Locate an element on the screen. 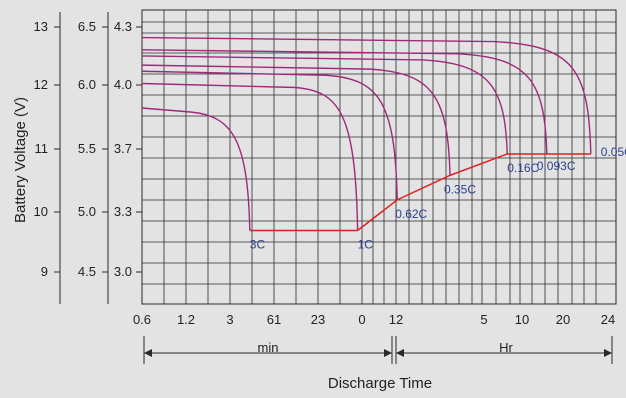  x-tick-label: 61 is located at coordinates (274, 319).